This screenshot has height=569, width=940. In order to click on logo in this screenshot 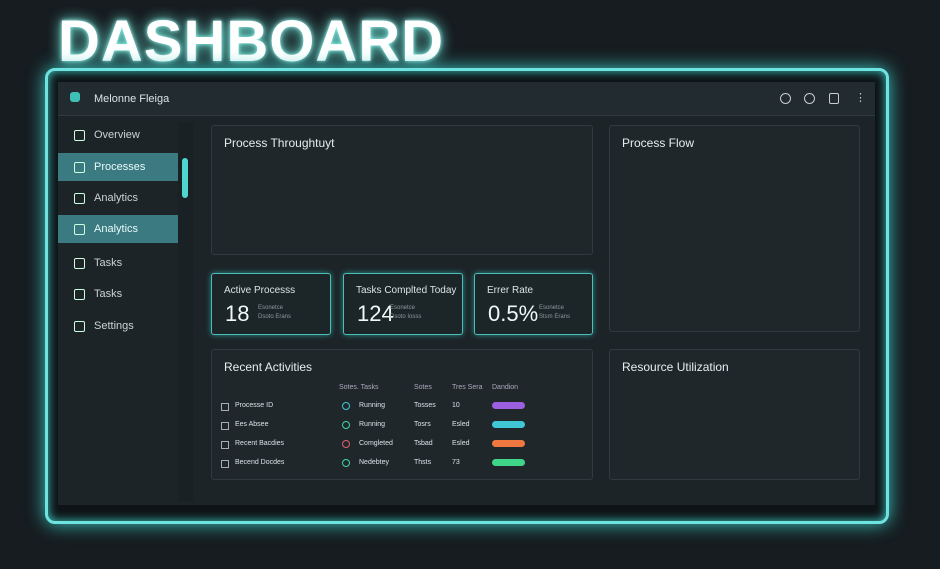, I will do `click(75, 97)`.